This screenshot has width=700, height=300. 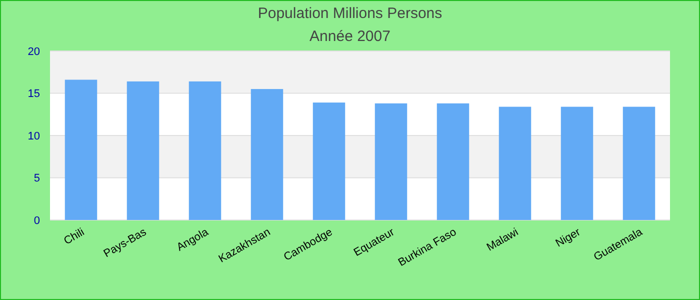 I want to click on x-tick-label: Chili, so click(x=74, y=237).